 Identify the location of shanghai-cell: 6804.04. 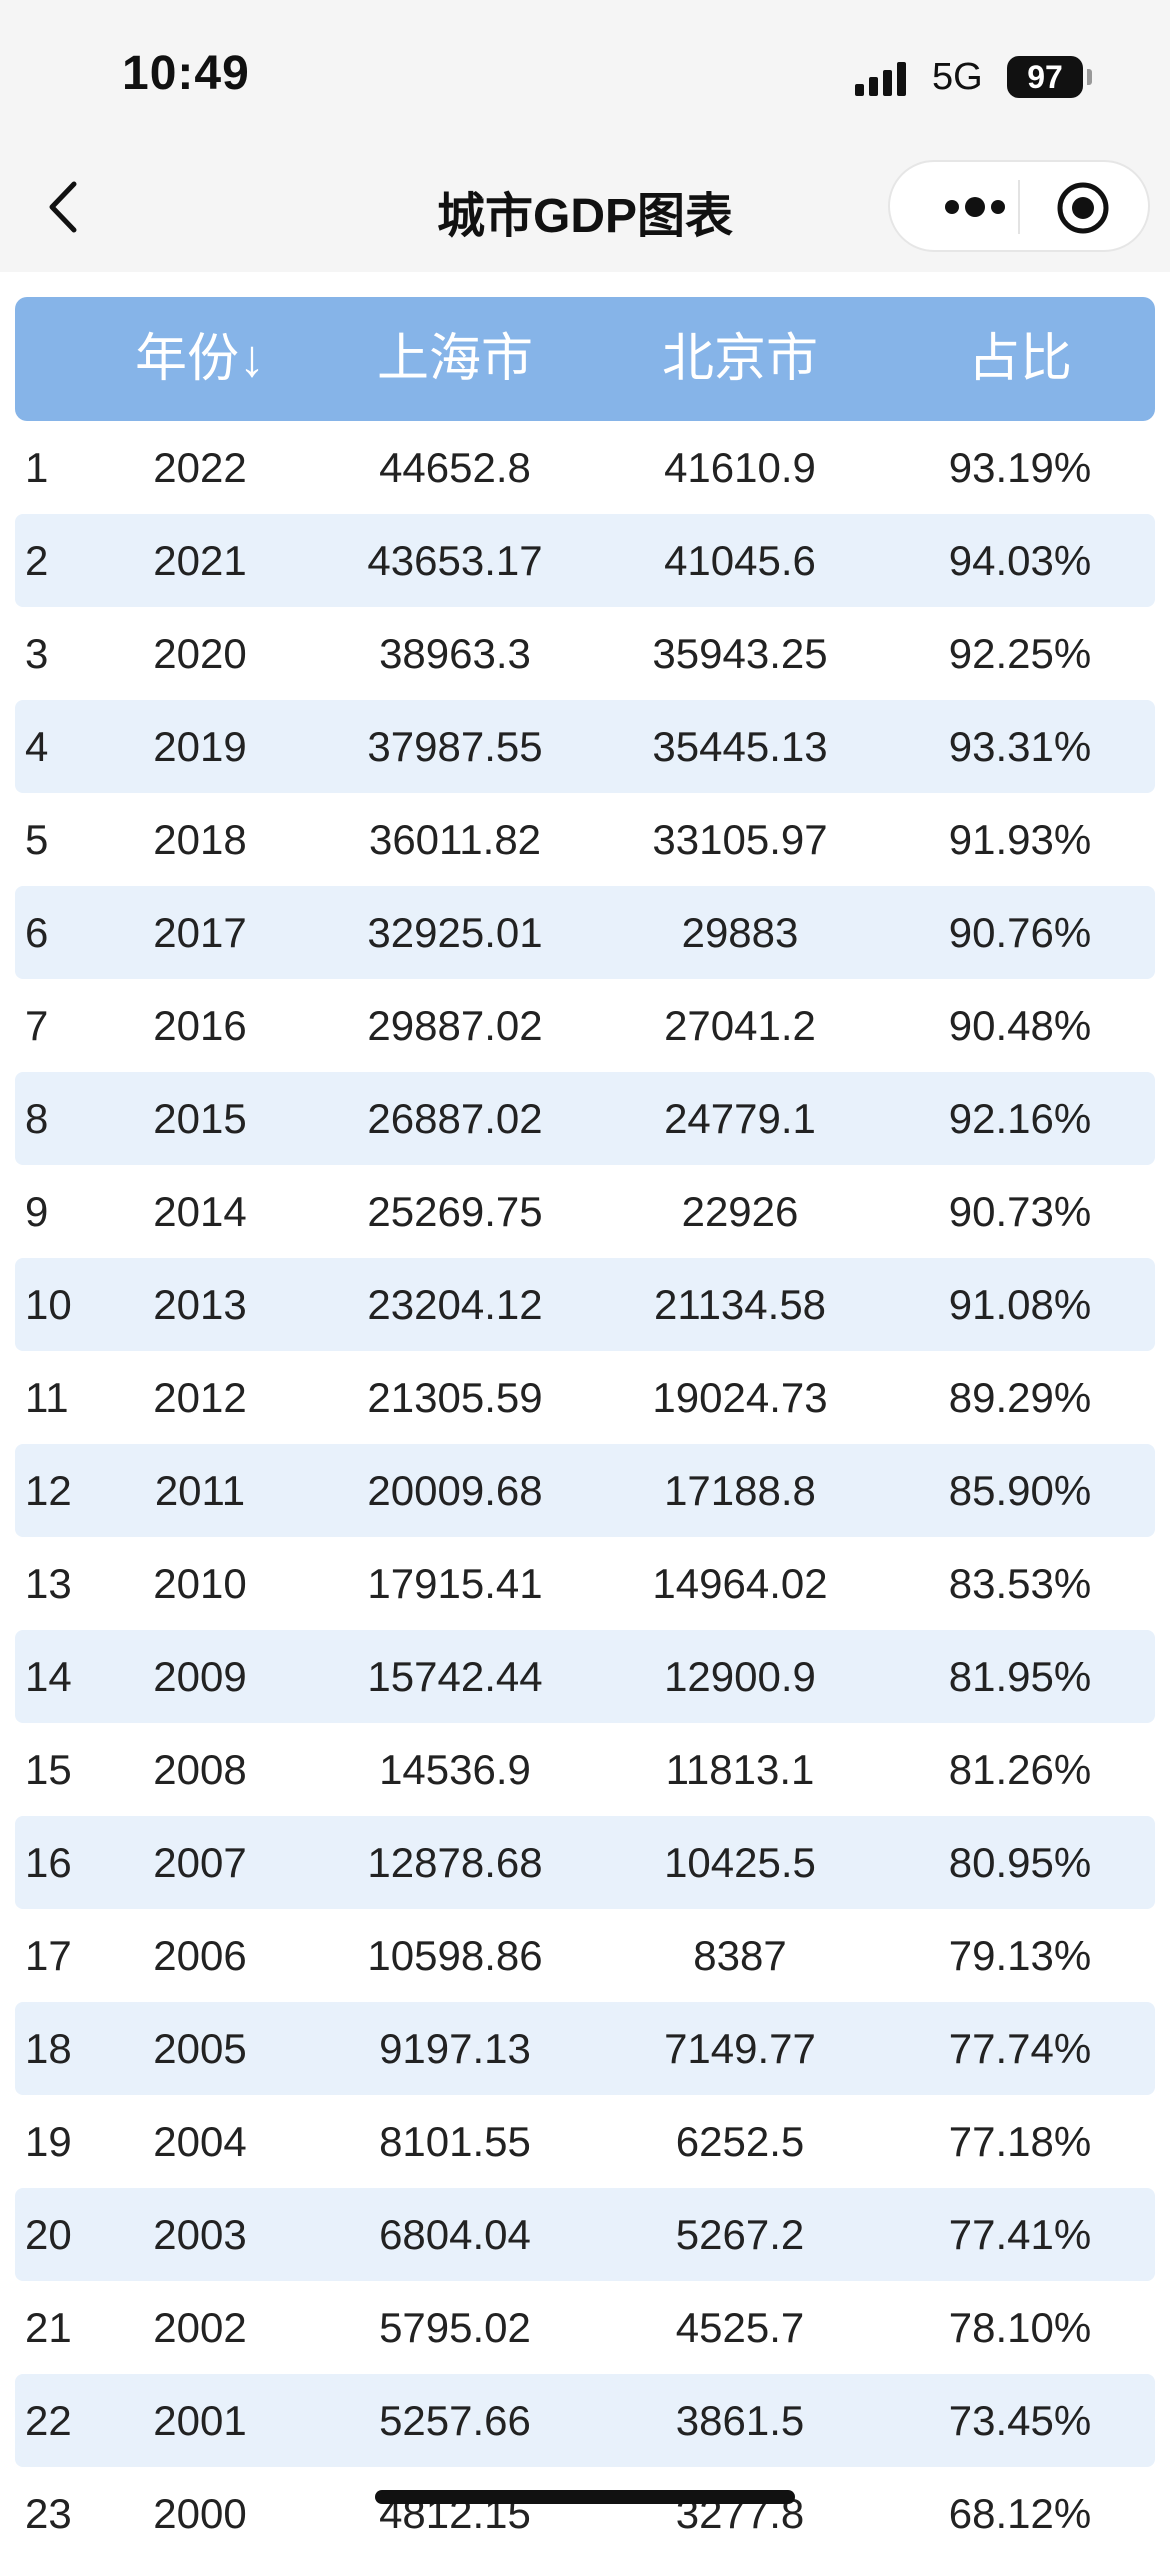
(455, 2234).